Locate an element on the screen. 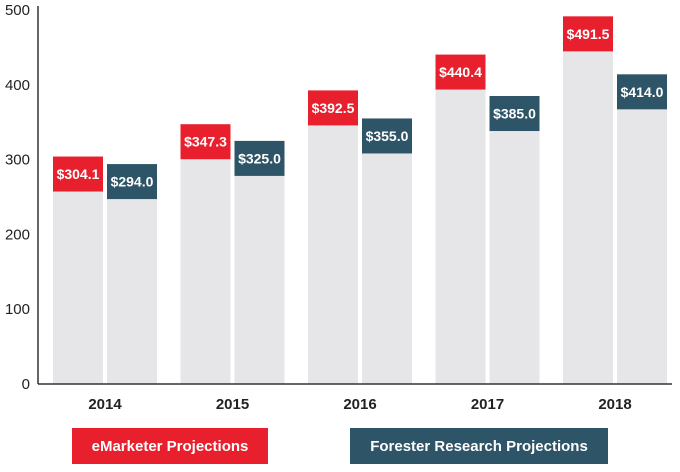 This screenshot has height=472, width=680. value-label-emarketer-2016: $392.5 is located at coordinates (333, 108).